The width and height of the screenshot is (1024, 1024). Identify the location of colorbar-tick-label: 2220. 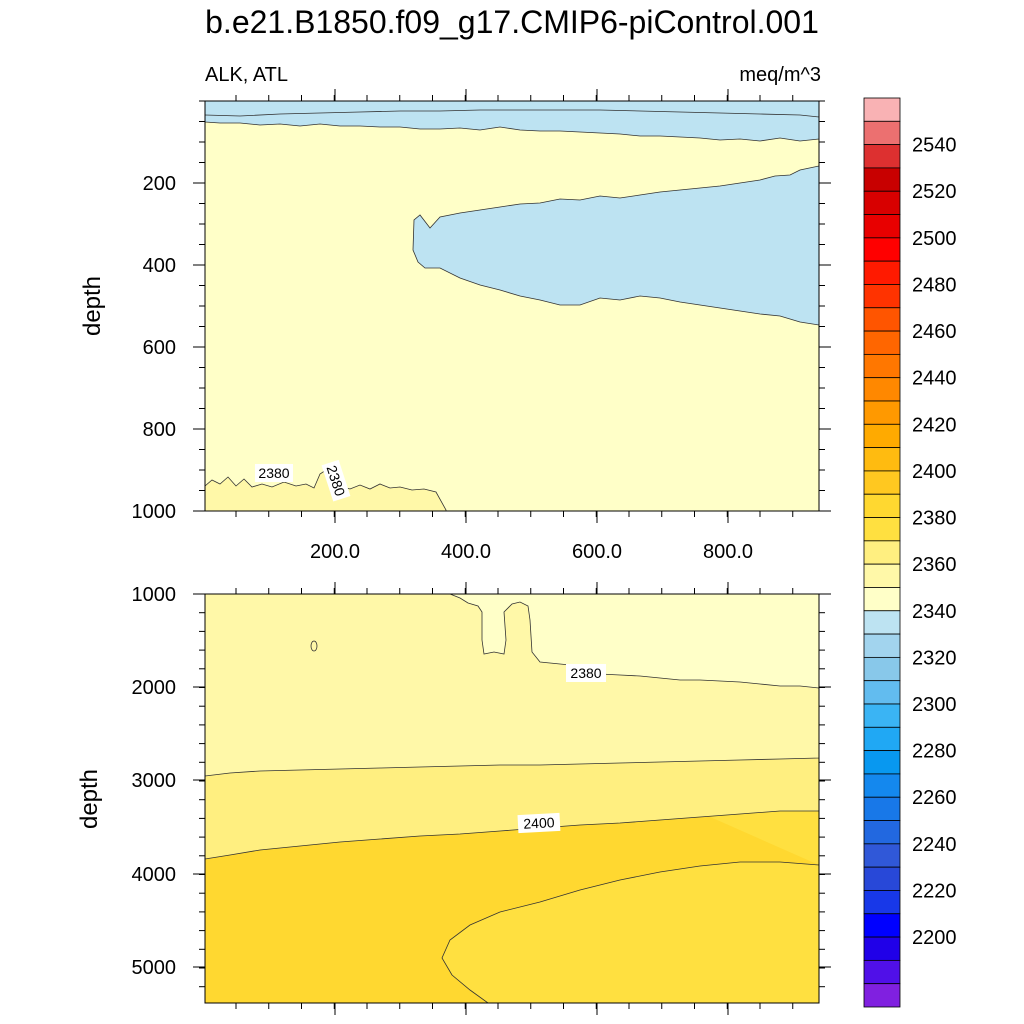
(934, 891).